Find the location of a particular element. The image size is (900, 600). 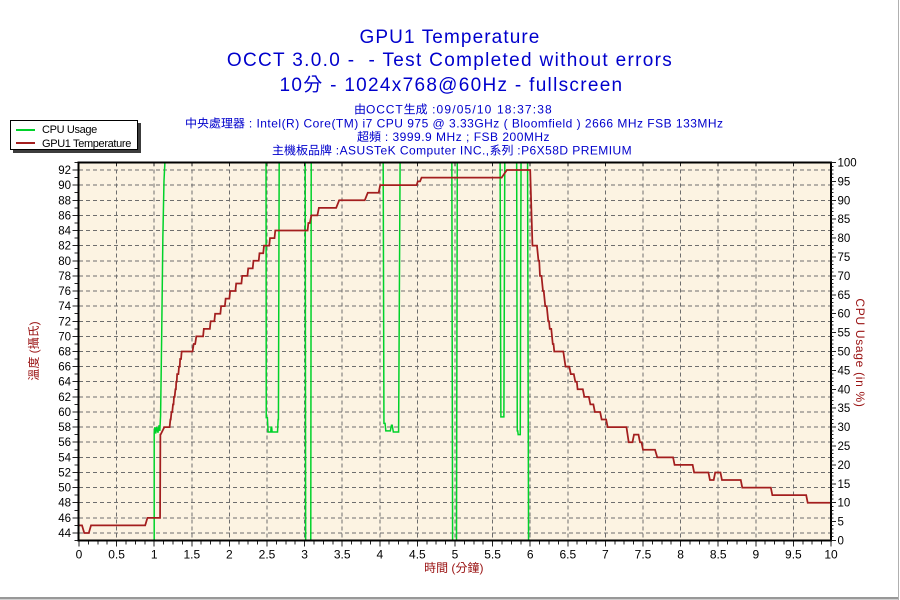

svg-text: 15 is located at coordinates (844, 485).